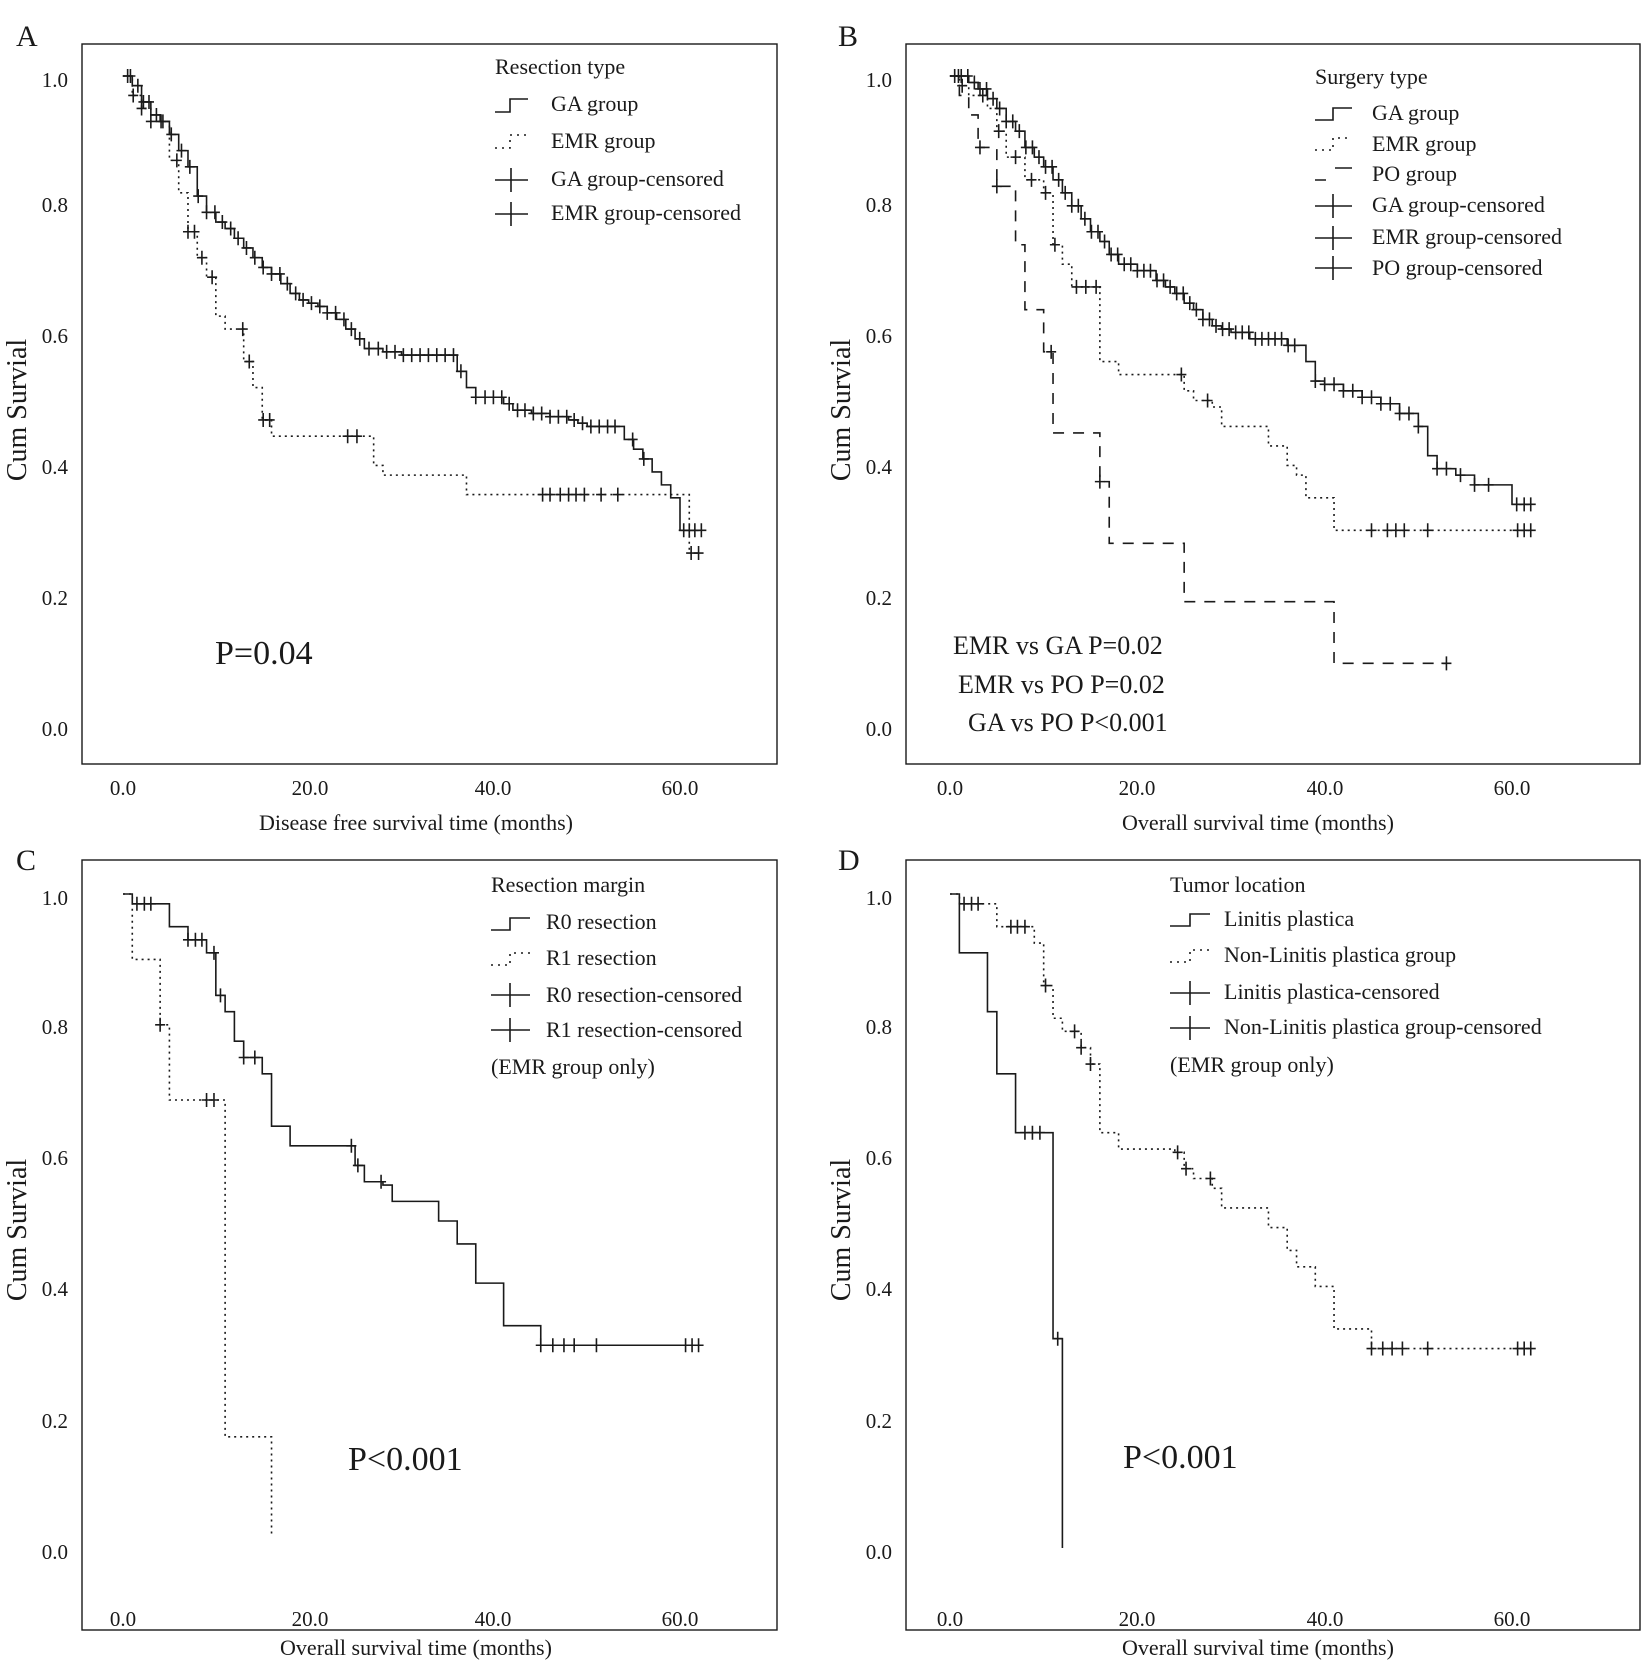 This screenshot has width=1650, height=1660. I want to click on p-value-c: P<0.001, so click(405, 1459).